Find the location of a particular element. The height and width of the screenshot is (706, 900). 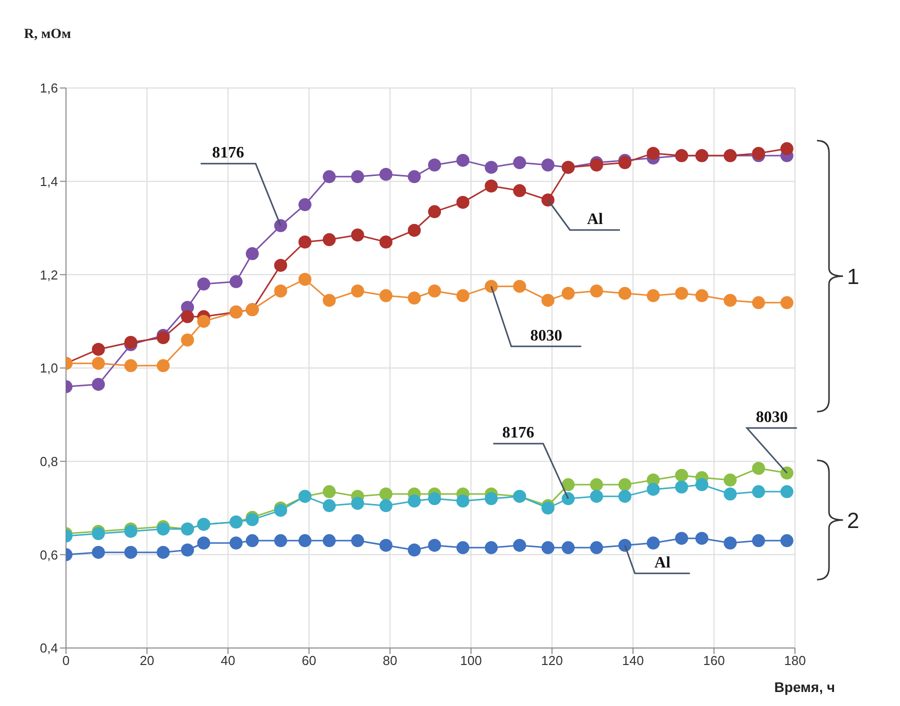

y-tick-label: 1,2 is located at coordinates (49, 274).